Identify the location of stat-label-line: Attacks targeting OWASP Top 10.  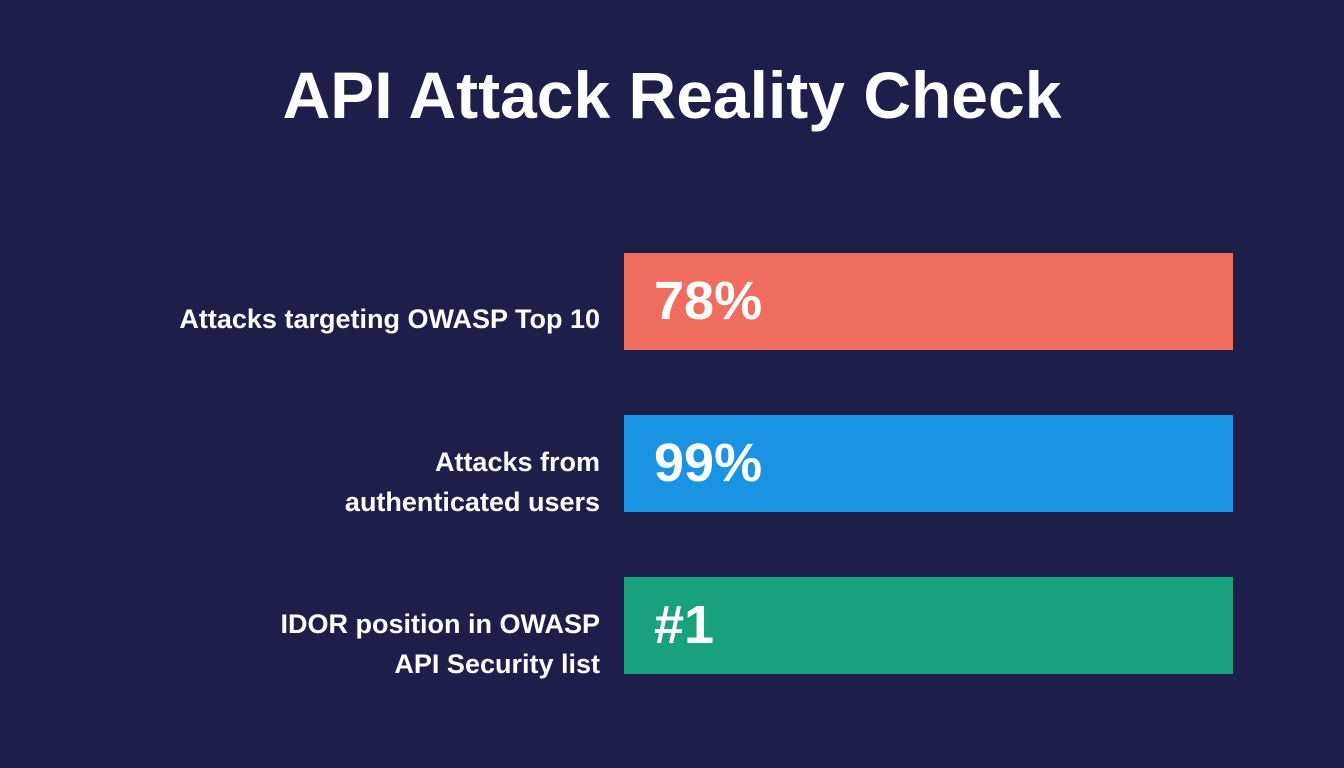
(389, 319).